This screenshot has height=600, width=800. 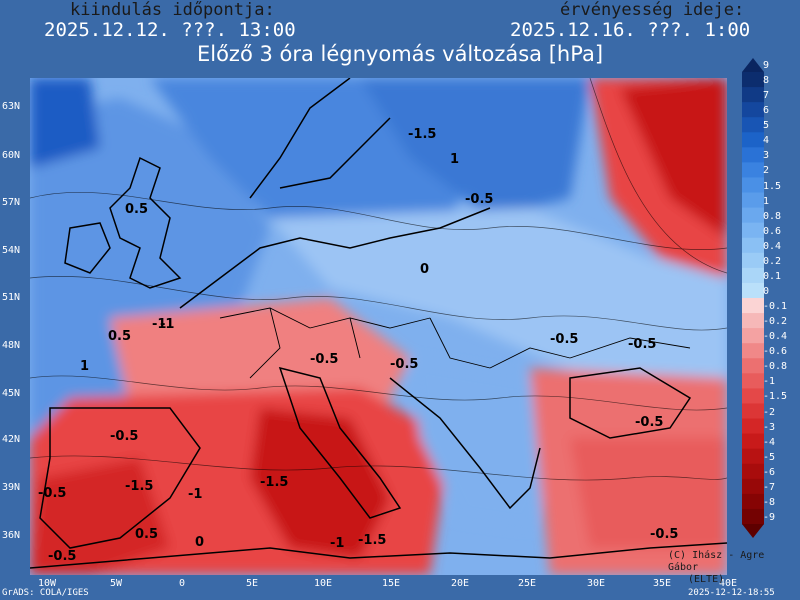 What do you see at coordinates (648, 493) in the screenshot?
I see `region-turkey-red` at bounding box center [648, 493].